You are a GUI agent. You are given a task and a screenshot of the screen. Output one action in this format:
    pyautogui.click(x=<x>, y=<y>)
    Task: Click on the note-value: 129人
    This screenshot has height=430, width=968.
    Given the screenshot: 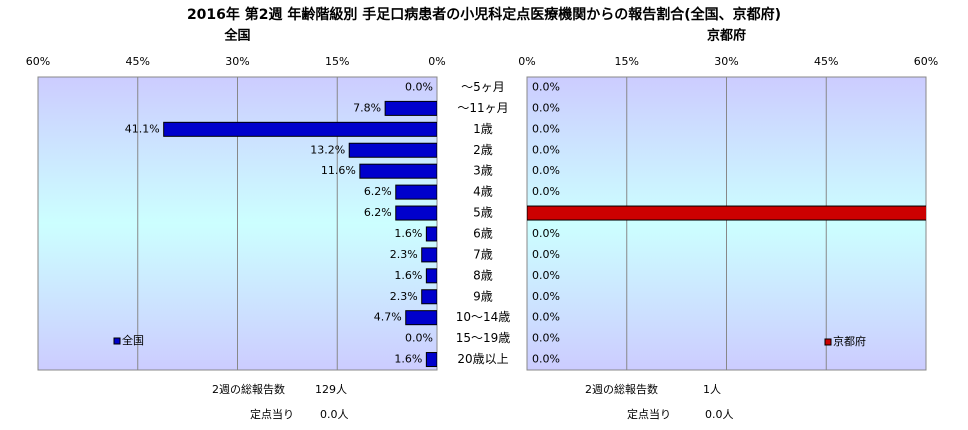 What is the action you would take?
    pyautogui.click(x=331, y=389)
    